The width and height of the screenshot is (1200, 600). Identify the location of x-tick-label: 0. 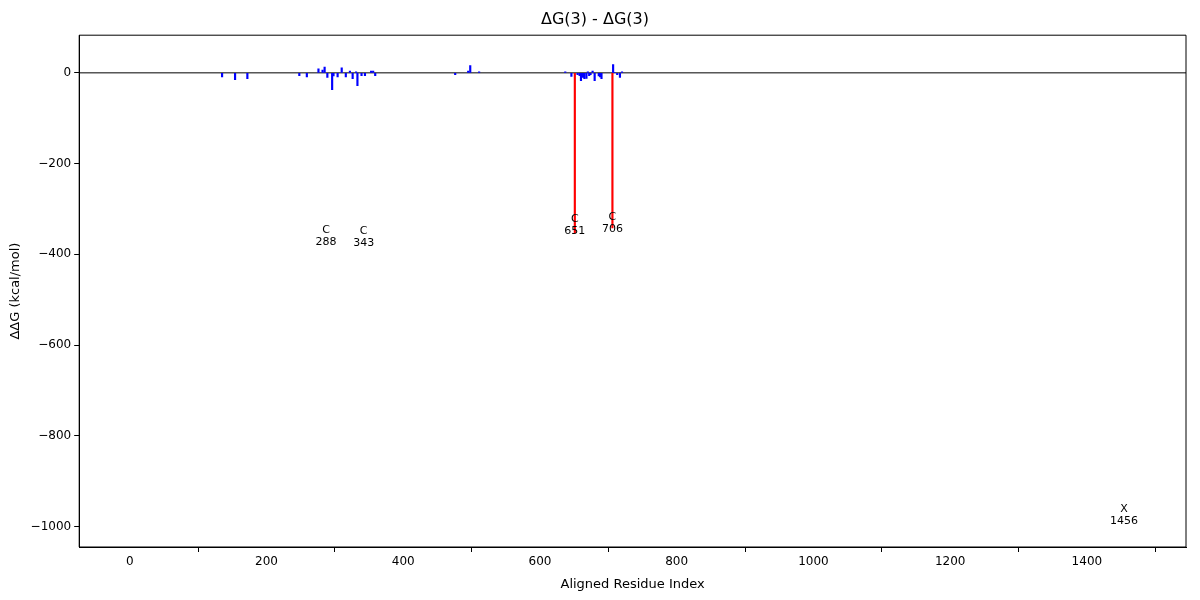
(129, 561).